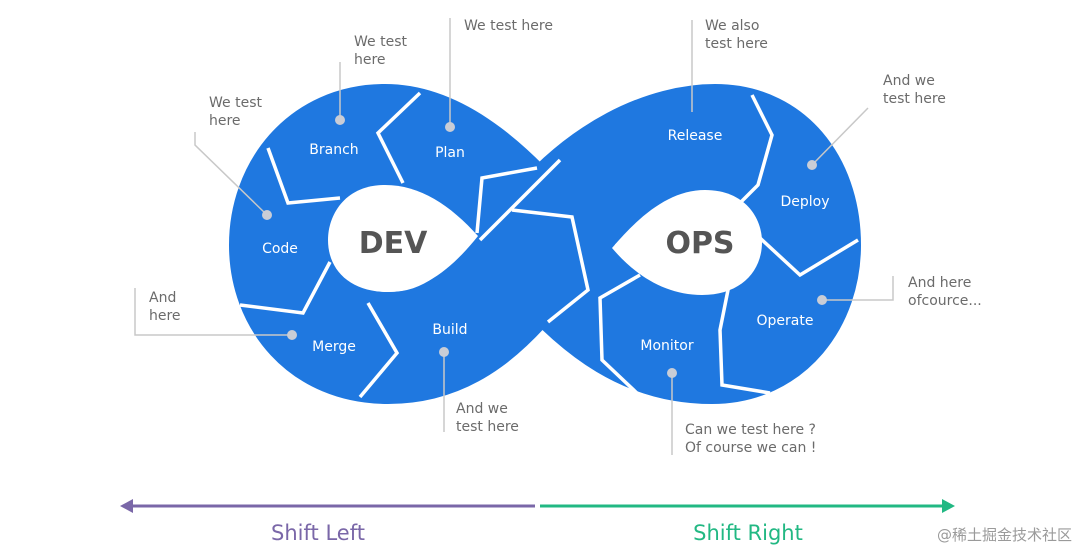 The height and width of the screenshot is (551, 1080). What do you see at coordinates (736, 35) in the screenshot?
I see `callout-release: We also test here` at bounding box center [736, 35].